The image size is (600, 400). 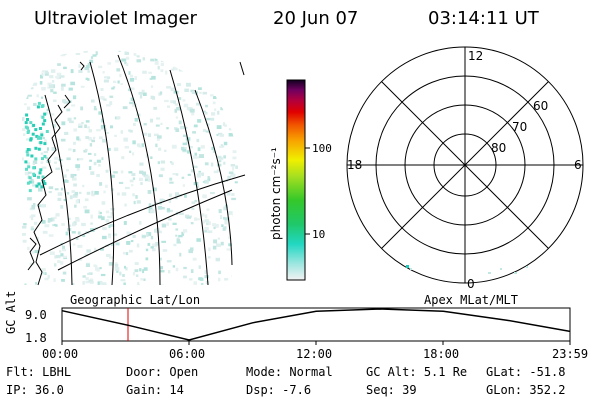 I want to click on date-label: 20 Jun 07, so click(x=316, y=18).